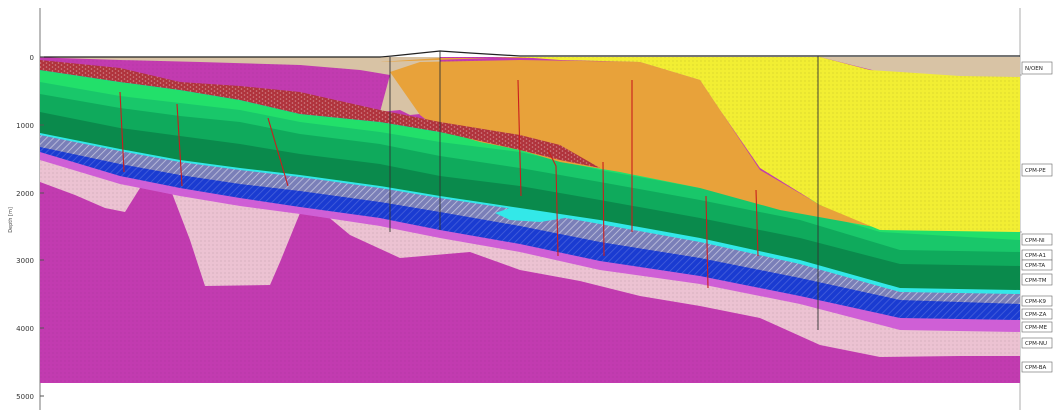  I want to click on depth-tick-2000: 2000, so click(25, 194).